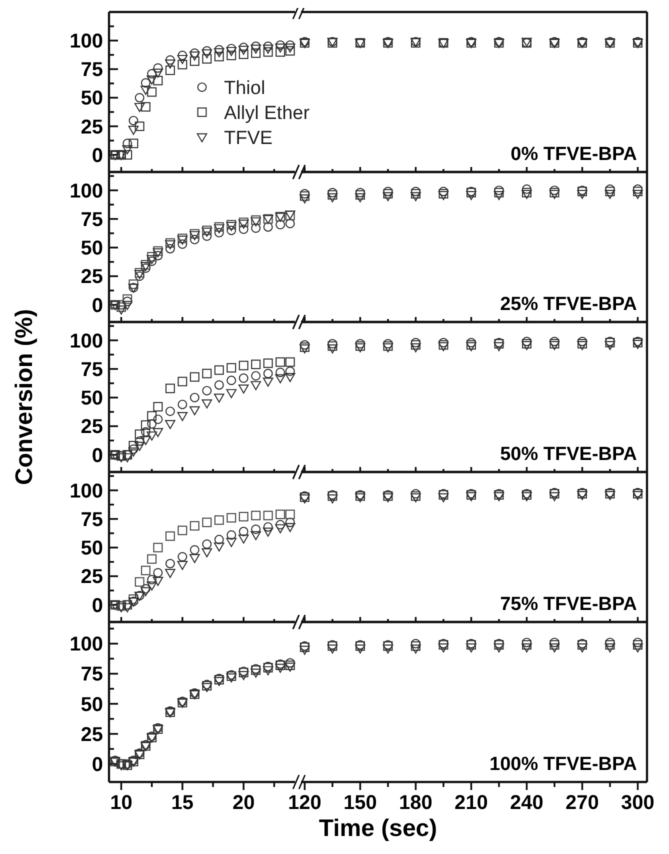 This screenshot has height=854, width=669. Describe the element at coordinates (378, 828) in the screenshot. I see `x-axis-title: Time (sec)` at that location.